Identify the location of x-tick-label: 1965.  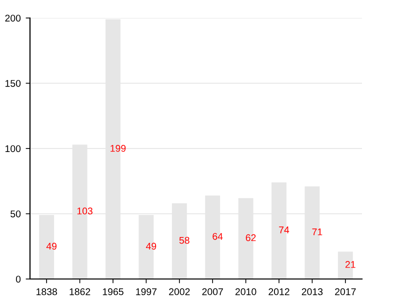
(113, 292).